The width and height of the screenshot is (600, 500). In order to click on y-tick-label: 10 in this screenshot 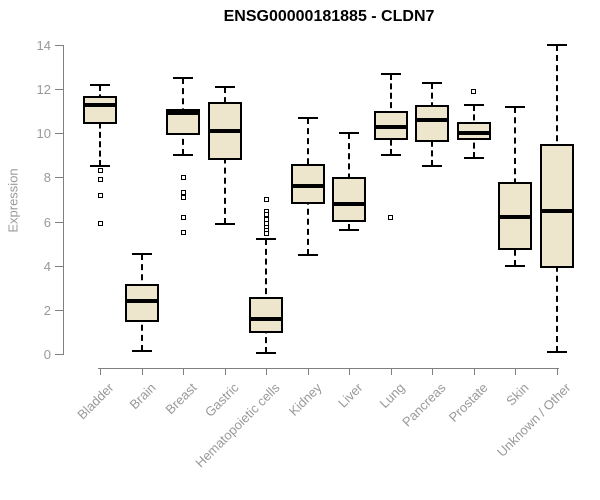, I will do `click(43, 134)`.